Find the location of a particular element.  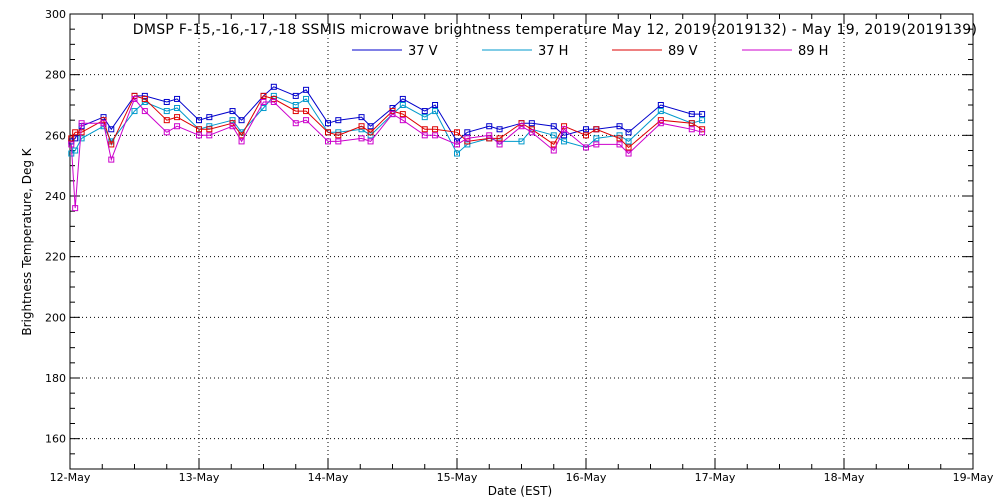

series-line-37-h is located at coordinates (386, 125).